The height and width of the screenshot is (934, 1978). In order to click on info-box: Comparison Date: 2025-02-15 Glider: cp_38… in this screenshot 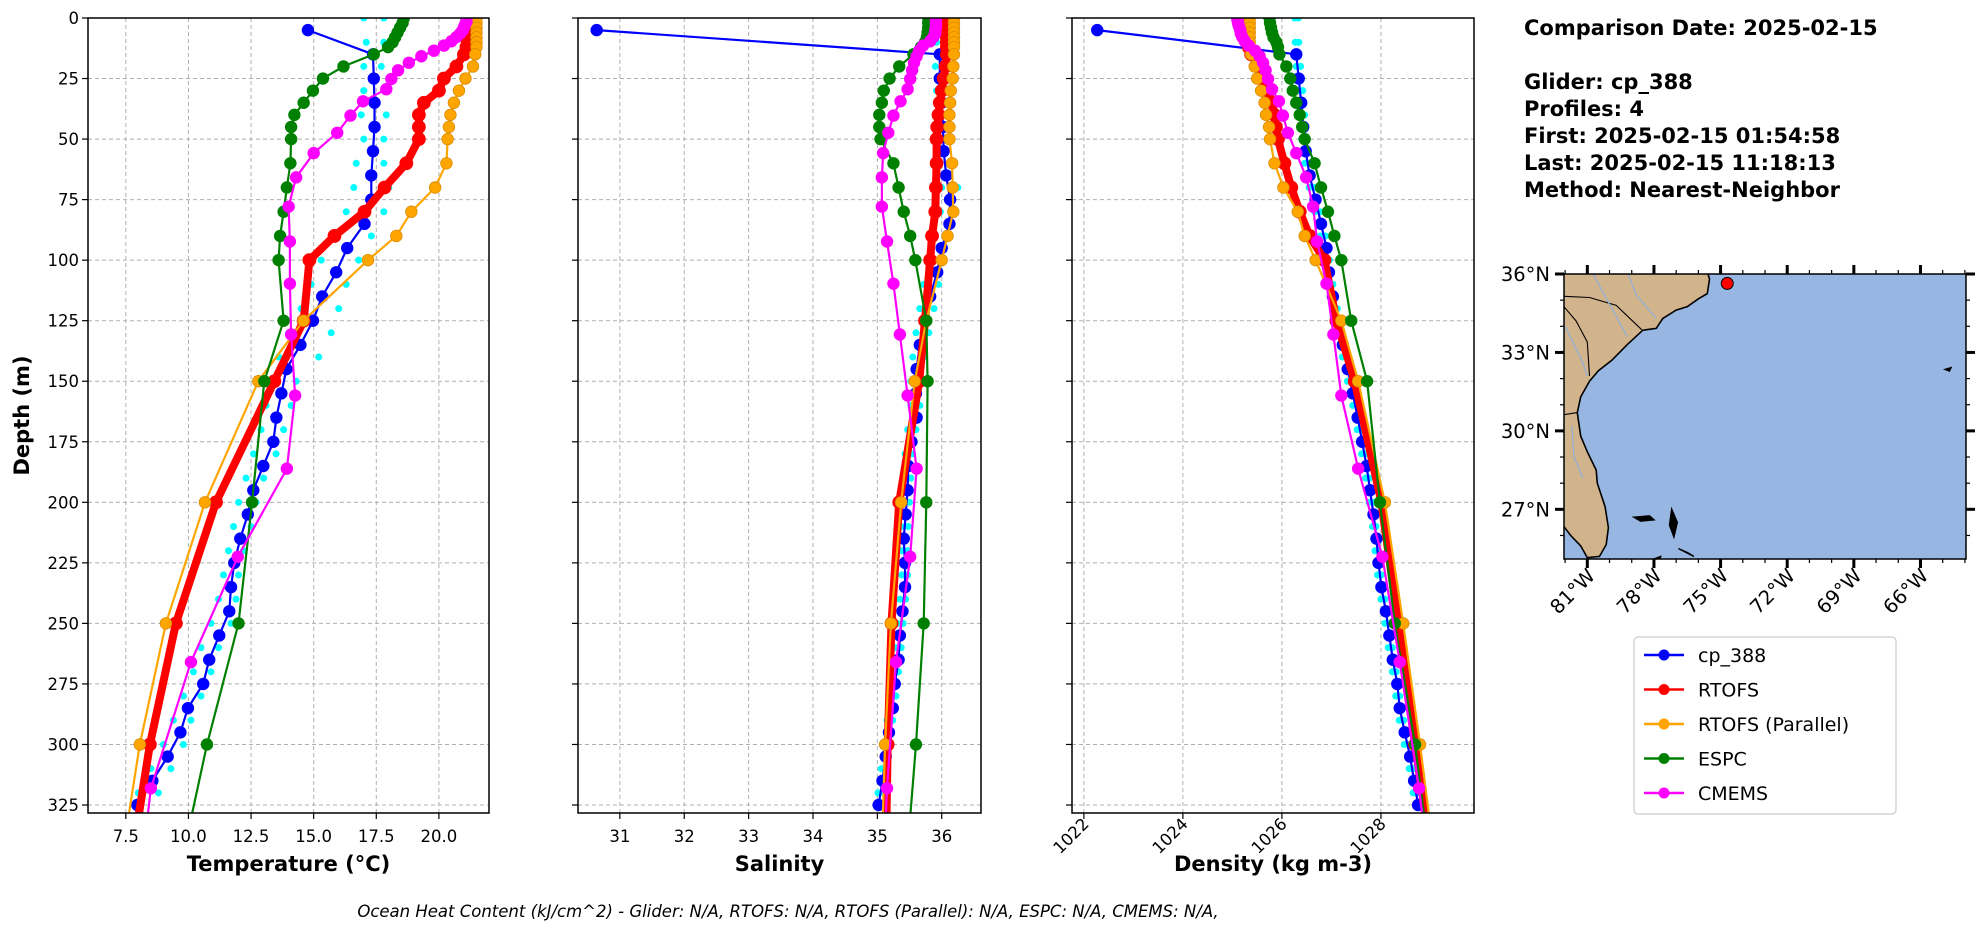, I will do `click(1701, 109)`.